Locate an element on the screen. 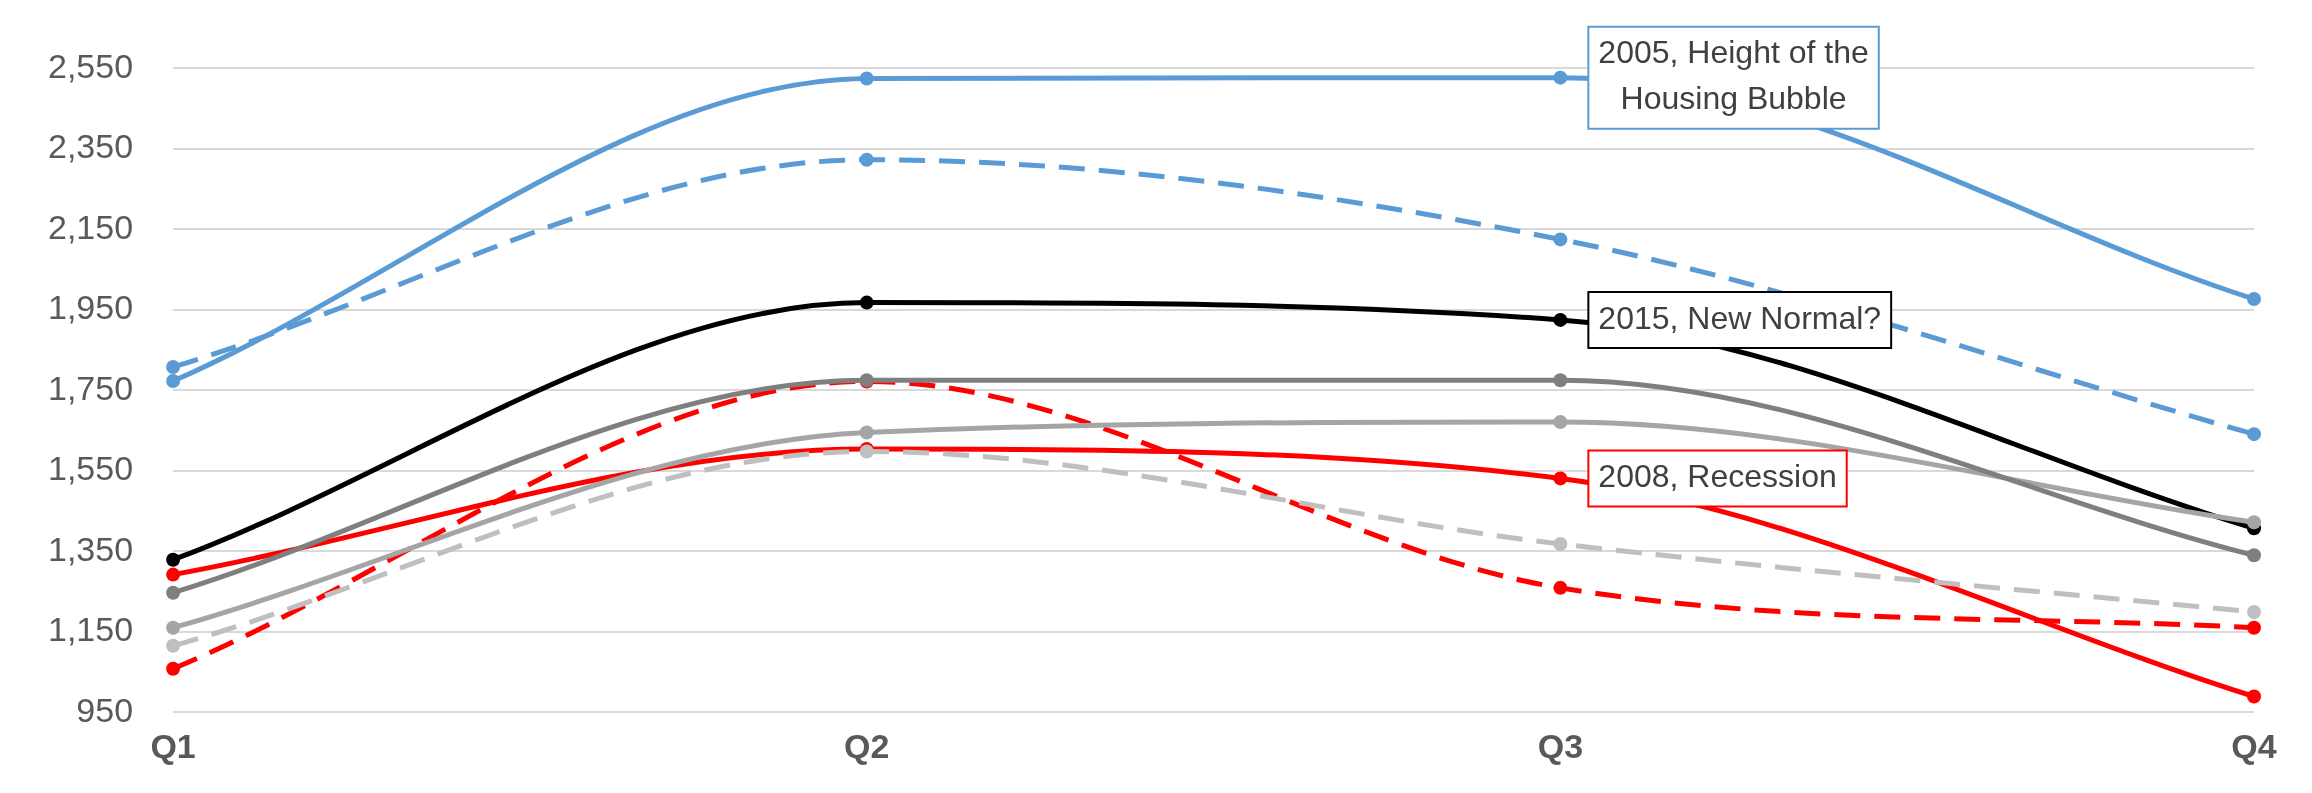  x-tick-label: Q3 is located at coordinates (1560, 745).